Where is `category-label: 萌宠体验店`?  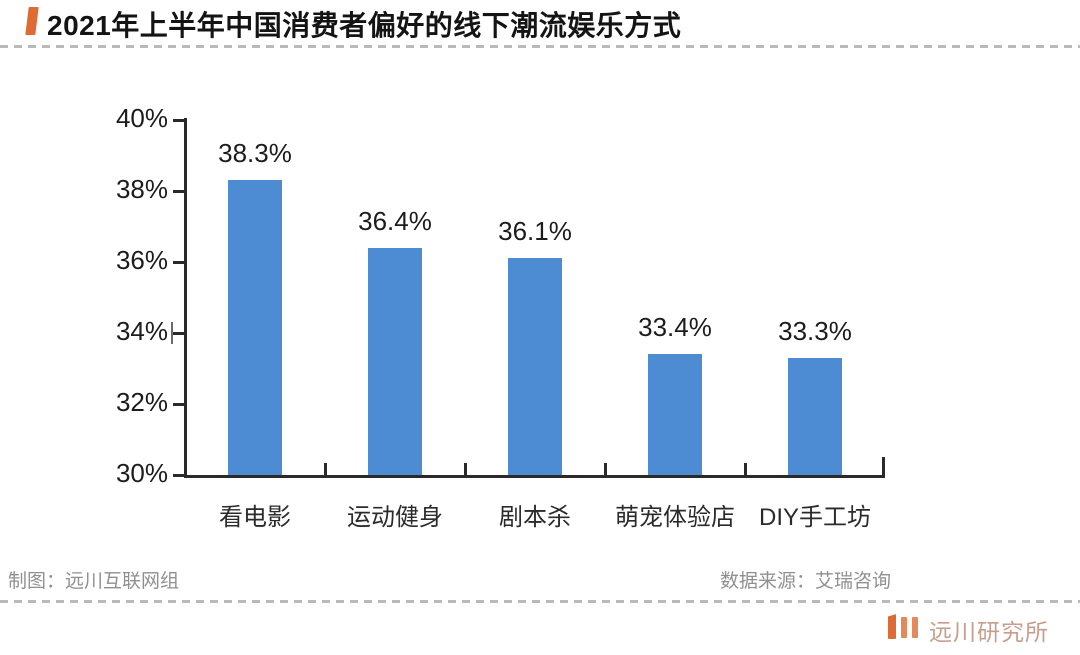 category-label: 萌宠体验店 is located at coordinates (675, 517).